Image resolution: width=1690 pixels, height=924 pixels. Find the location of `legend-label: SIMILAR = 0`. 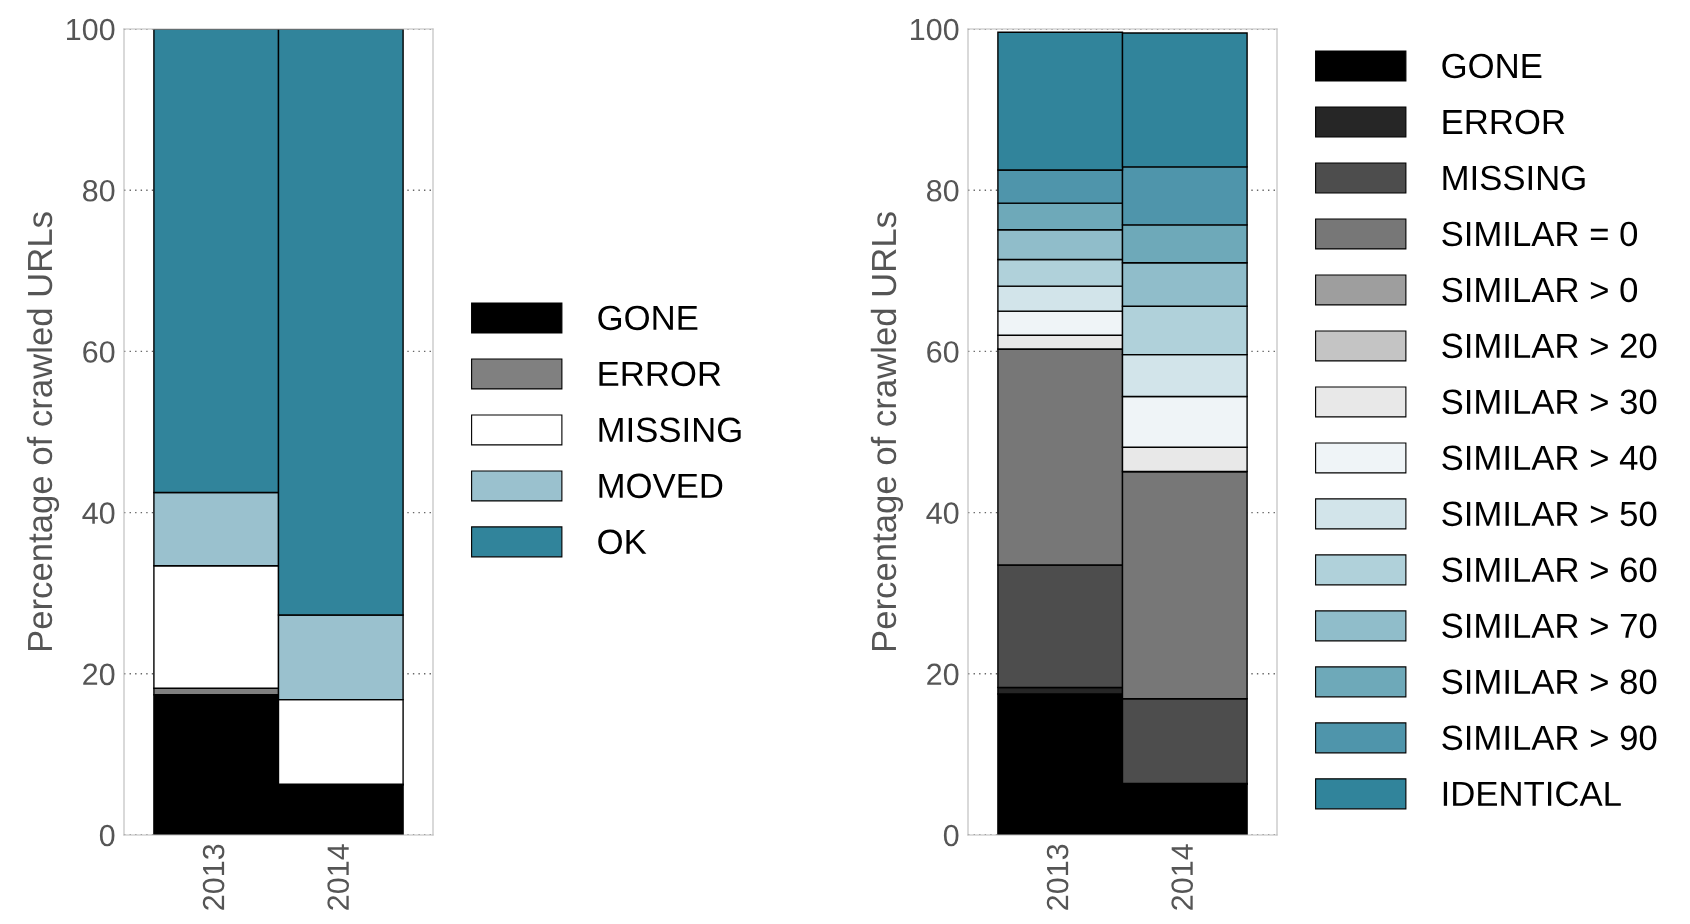

legend-label: SIMILAR = 0 is located at coordinates (1540, 234).